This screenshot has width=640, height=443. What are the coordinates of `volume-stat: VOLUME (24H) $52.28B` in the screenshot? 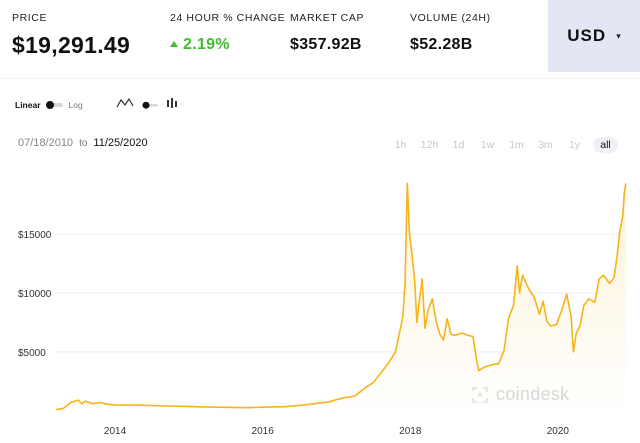 It's located at (450, 33).